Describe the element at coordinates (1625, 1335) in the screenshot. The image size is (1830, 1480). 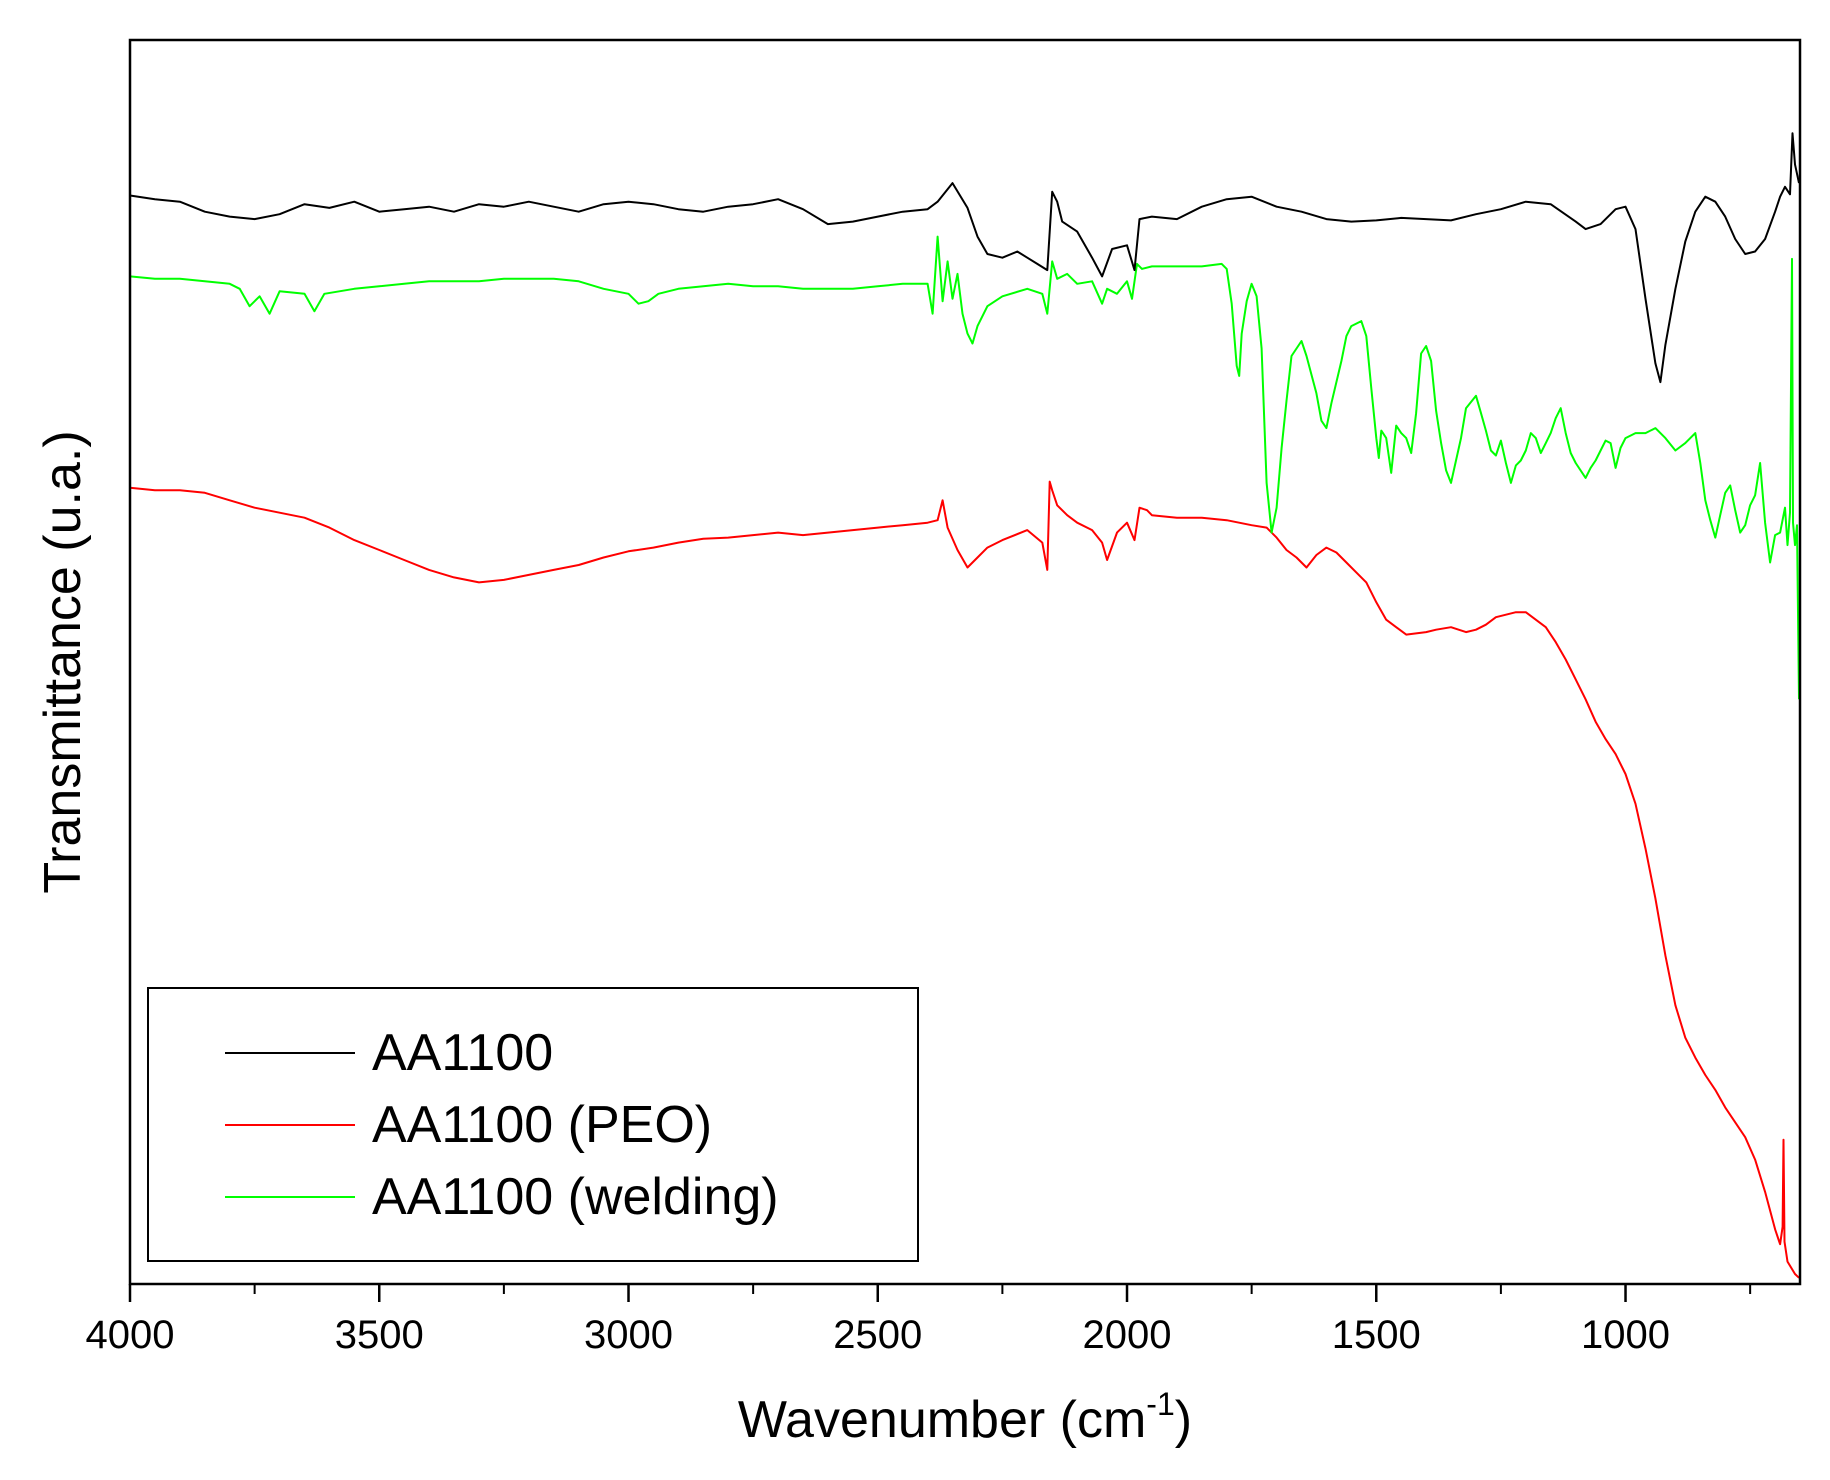
I see `x-tick-label: 1000` at that location.